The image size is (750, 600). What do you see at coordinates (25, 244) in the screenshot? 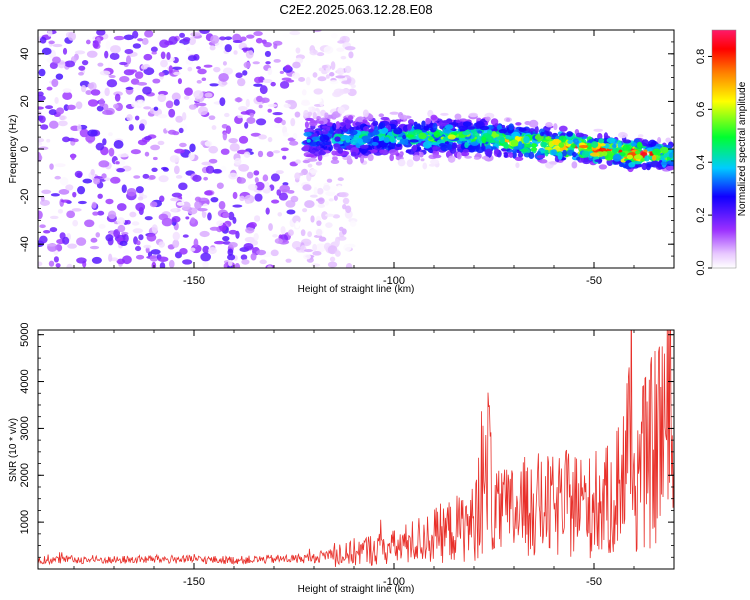
I see `y-tick-label: -40` at bounding box center [25, 244].